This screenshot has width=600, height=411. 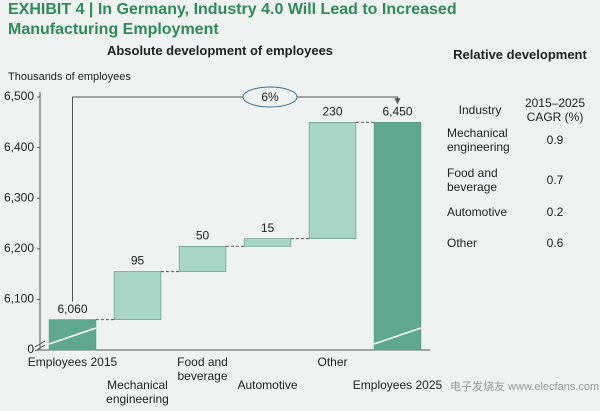 I want to click on x-tick-label: Other, so click(x=332, y=362).